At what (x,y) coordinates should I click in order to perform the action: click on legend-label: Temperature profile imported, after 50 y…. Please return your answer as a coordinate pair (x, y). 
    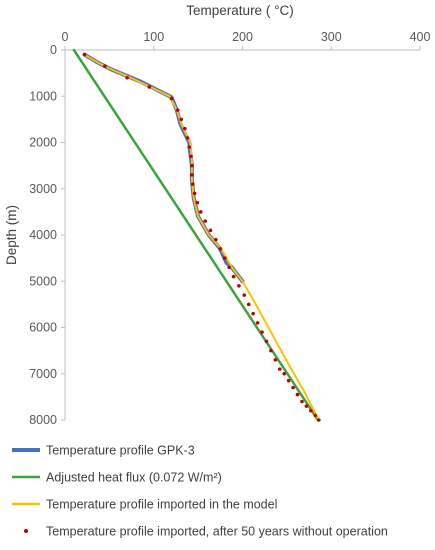
    Looking at the image, I should click on (217, 532).